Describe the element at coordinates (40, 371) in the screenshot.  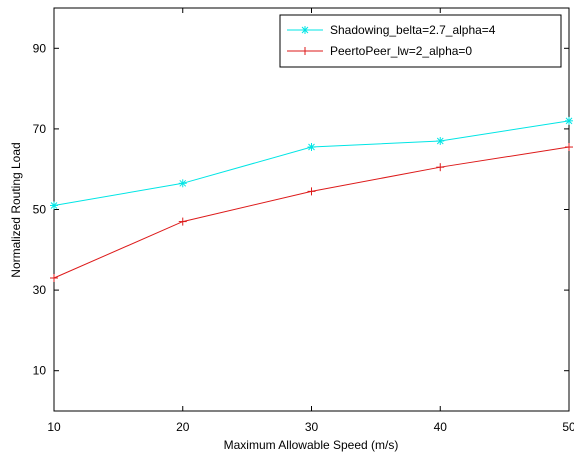
I see `y-tick-label: 10` at that location.